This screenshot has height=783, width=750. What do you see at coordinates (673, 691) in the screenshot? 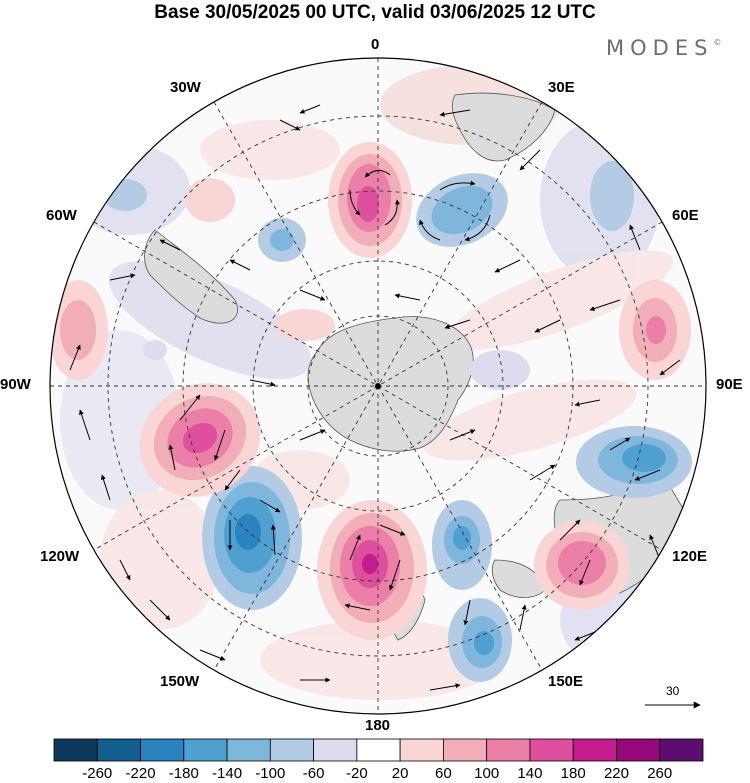
I see `reference-vector-label: 30` at bounding box center [673, 691].